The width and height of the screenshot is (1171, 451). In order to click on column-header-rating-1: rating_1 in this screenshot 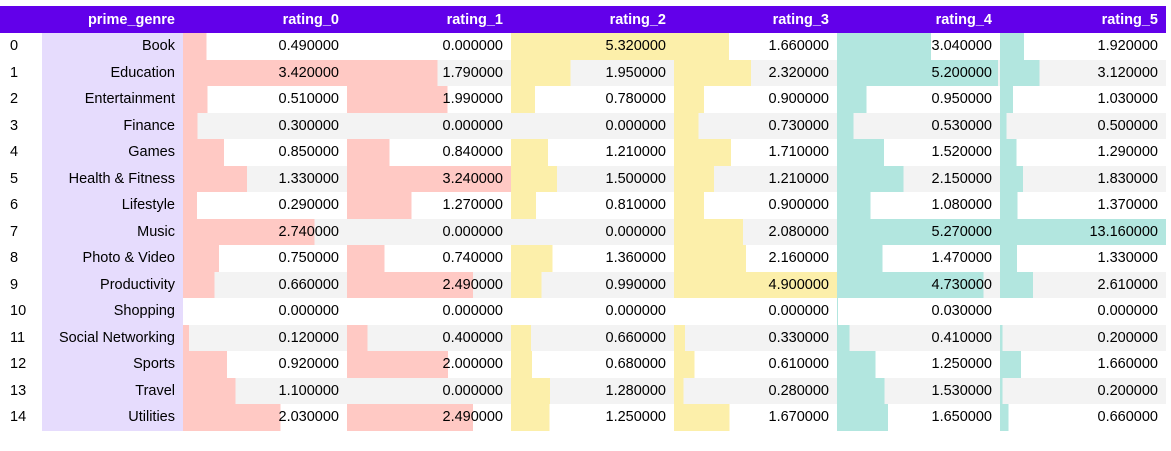, I will do `click(429, 19)`.